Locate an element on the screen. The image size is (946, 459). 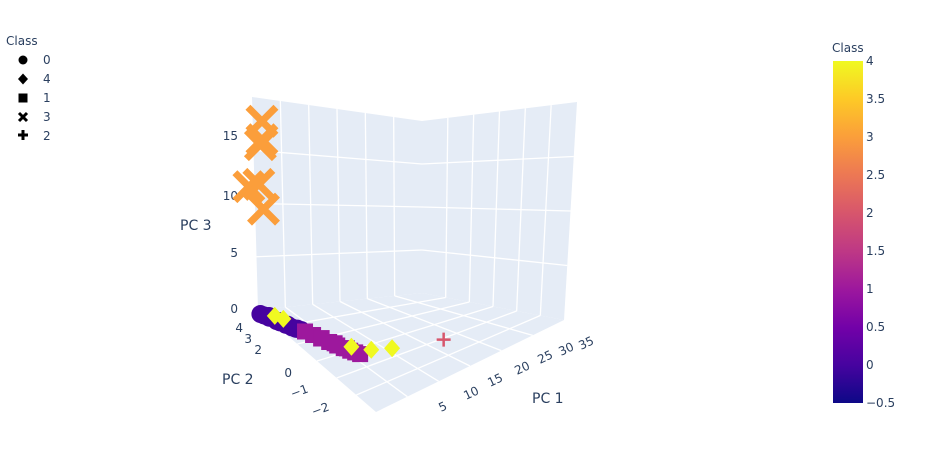
legend-label: 4 is located at coordinates (47, 79).